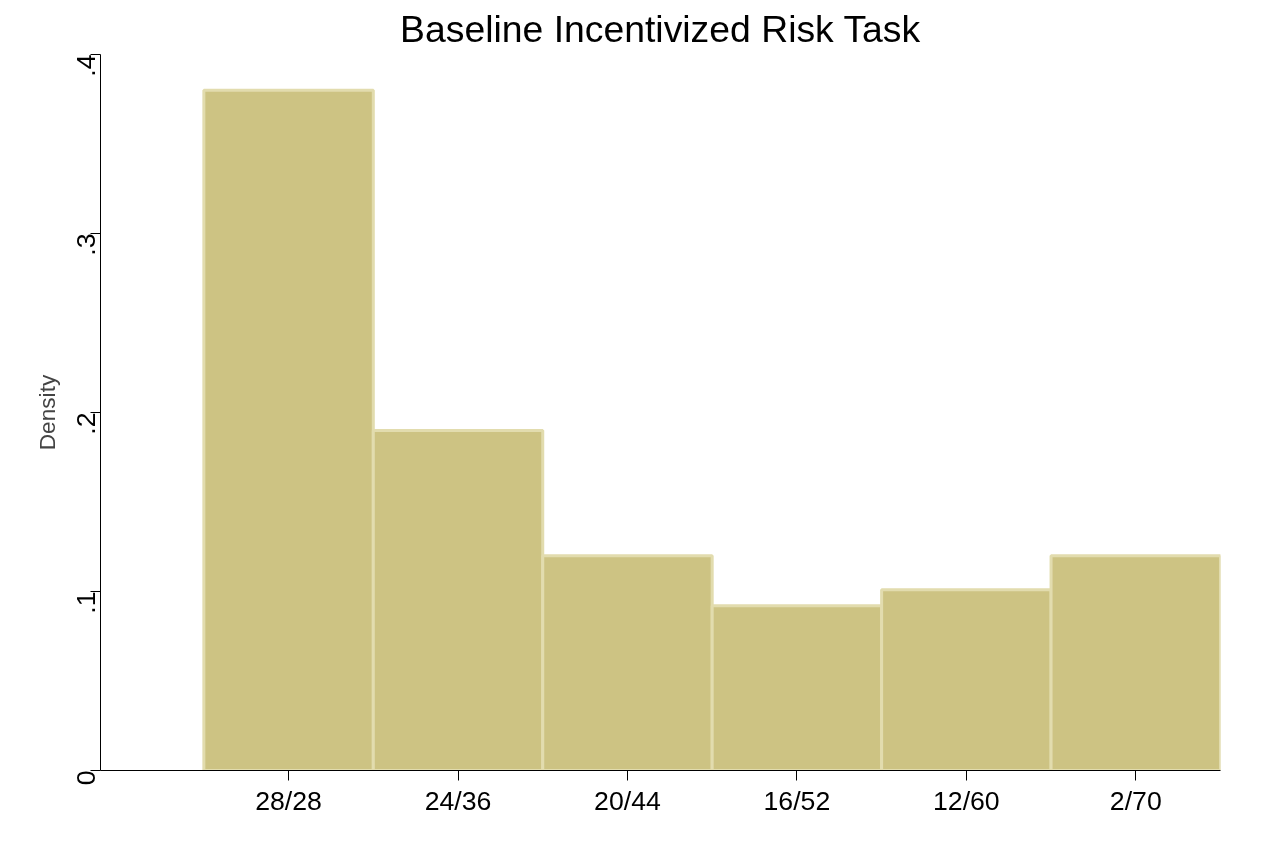 This screenshot has height=853, width=1270. What do you see at coordinates (458, 800) in the screenshot?
I see `x-tick-label: 24/36` at bounding box center [458, 800].